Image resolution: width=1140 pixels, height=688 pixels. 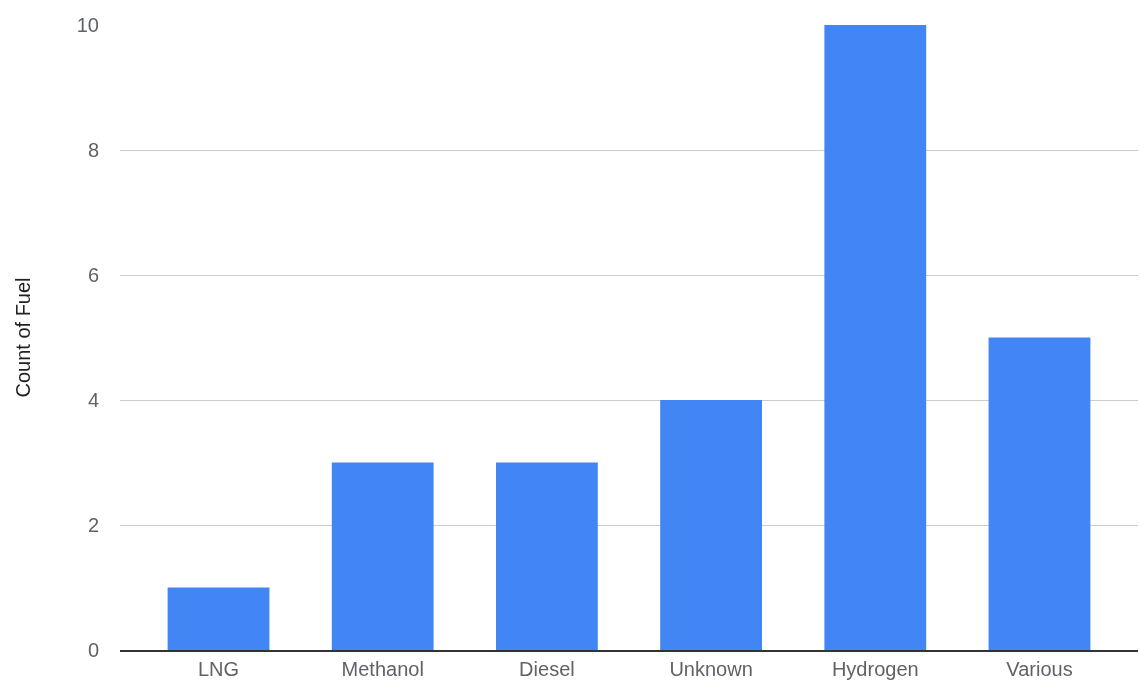 I want to click on x-tick-label: Methanol, so click(x=382, y=668).